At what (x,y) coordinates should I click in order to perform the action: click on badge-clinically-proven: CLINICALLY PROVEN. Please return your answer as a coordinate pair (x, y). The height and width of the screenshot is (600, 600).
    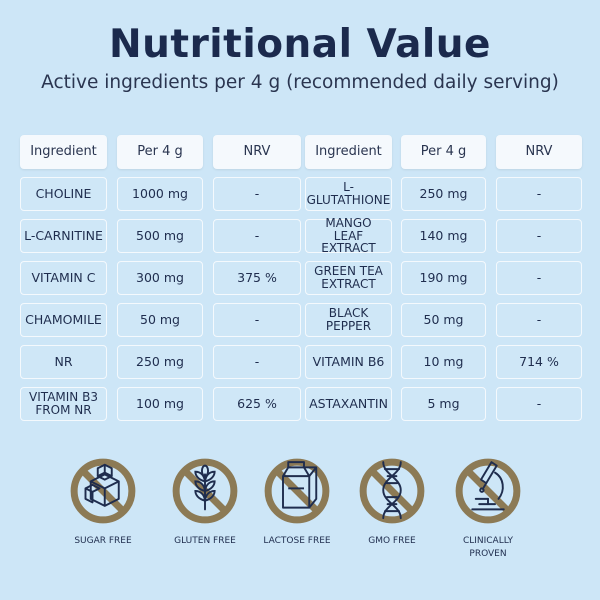
    Looking at the image, I should click on (488, 508).